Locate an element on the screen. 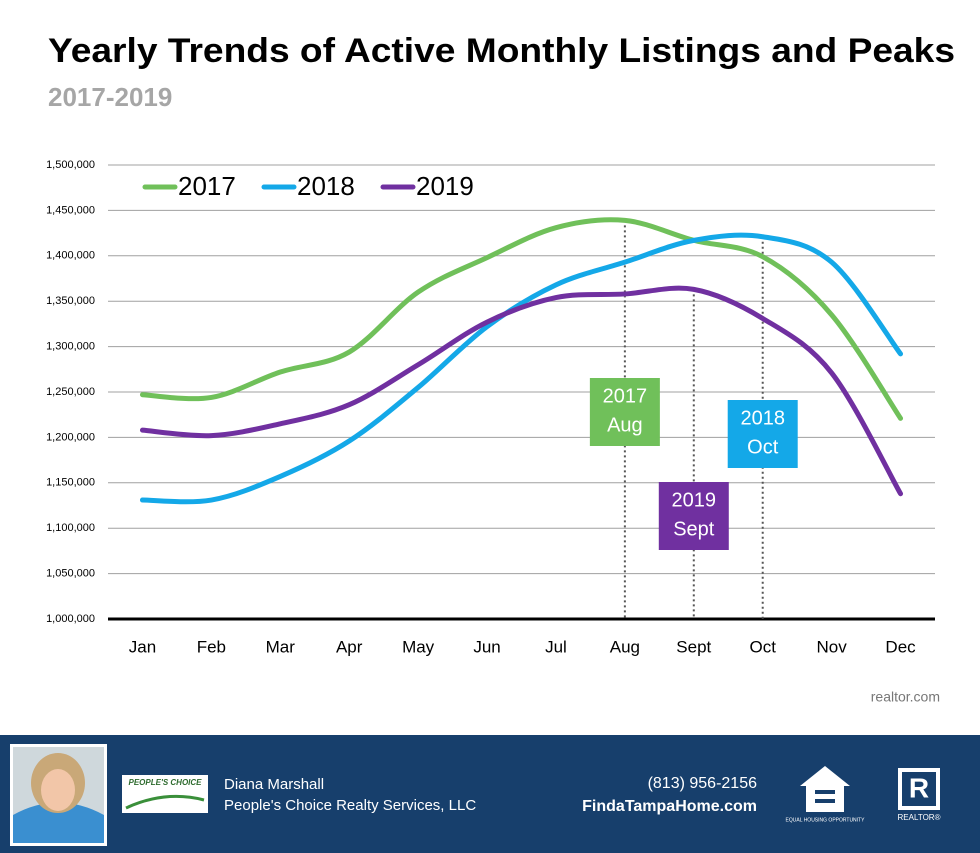 This screenshot has height=853, width=980. photo-shirt is located at coordinates (58, 822).